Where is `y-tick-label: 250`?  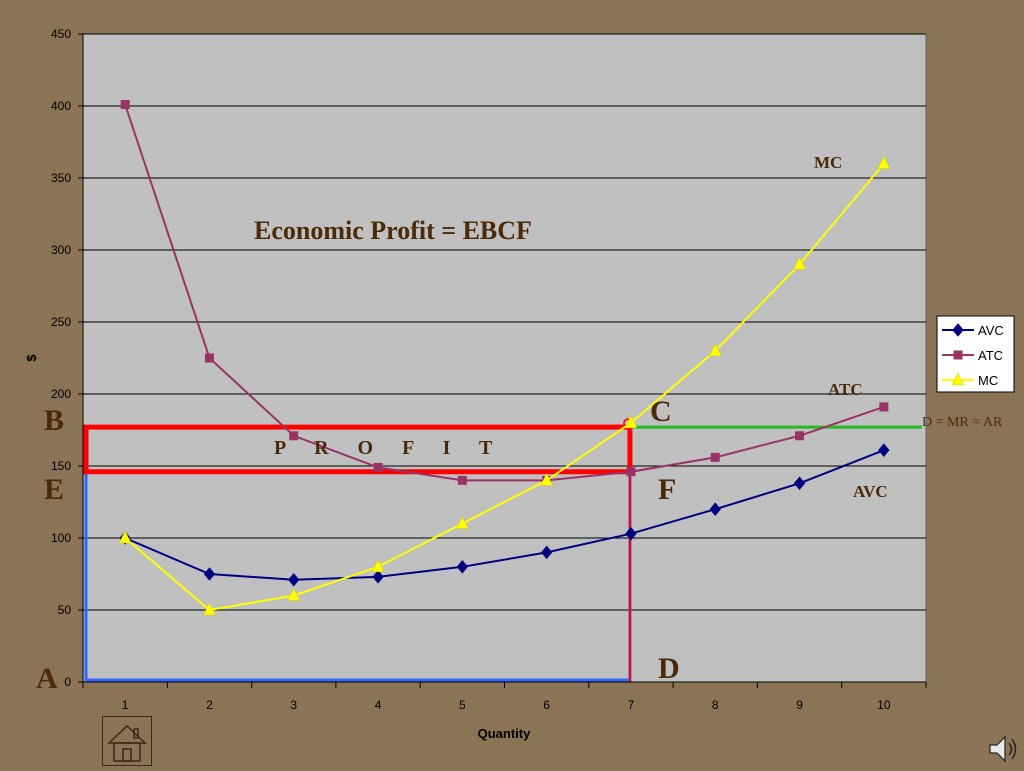
y-tick-label: 250 is located at coordinates (61, 322).